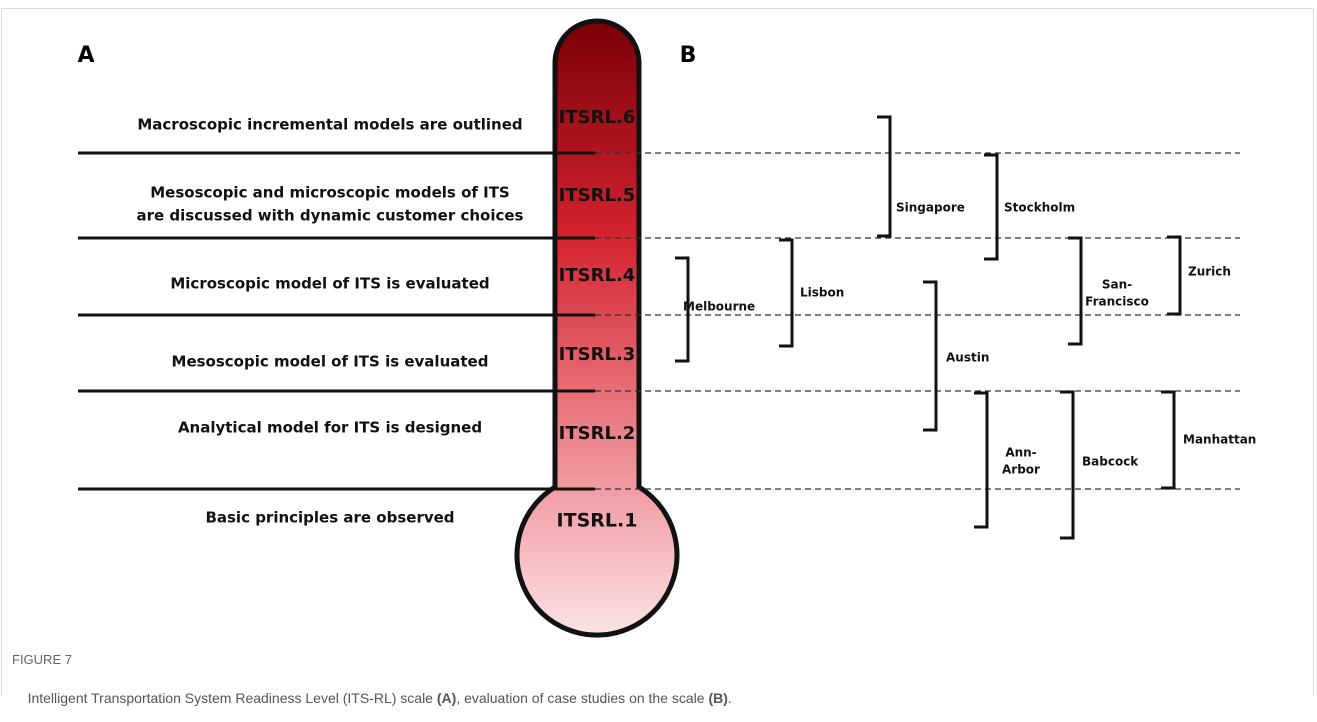  What do you see at coordinates (822, 293) in the screenshot?
I see `case-label: Lisbon` at bounding box center [822, 293].